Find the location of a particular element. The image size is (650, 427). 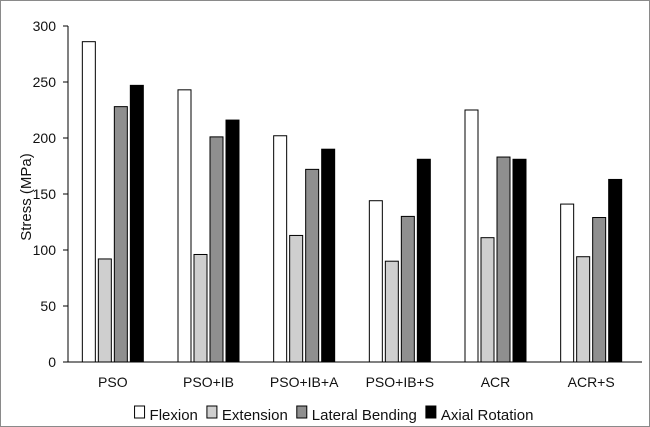

y-axis-title: Stress (MPa) is located at coordinates (26, 197).